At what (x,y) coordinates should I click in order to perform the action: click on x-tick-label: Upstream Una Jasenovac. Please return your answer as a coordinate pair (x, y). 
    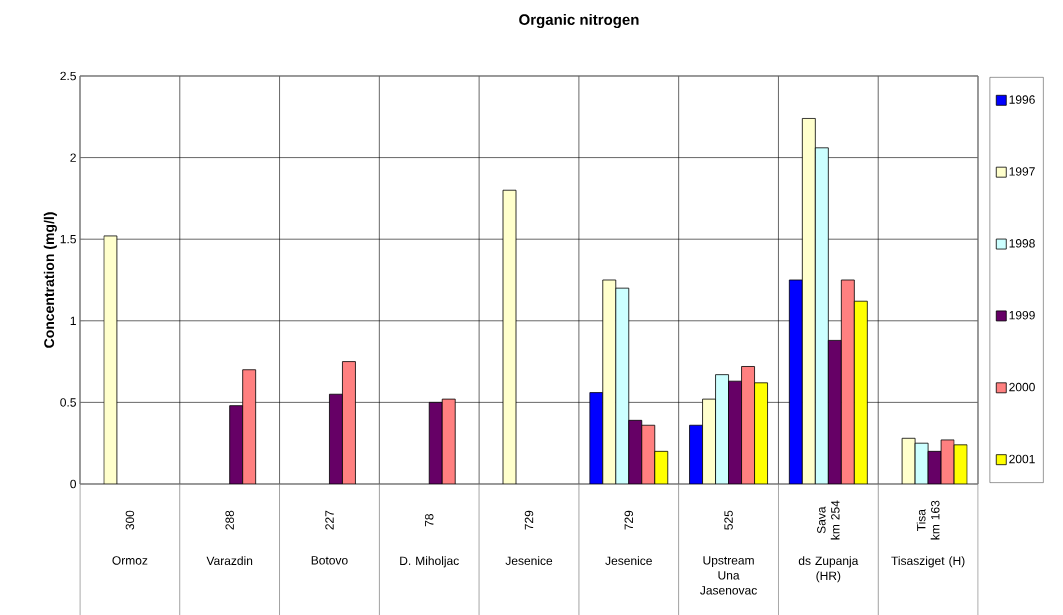
    Looking at the image, I should click on (728, 575).